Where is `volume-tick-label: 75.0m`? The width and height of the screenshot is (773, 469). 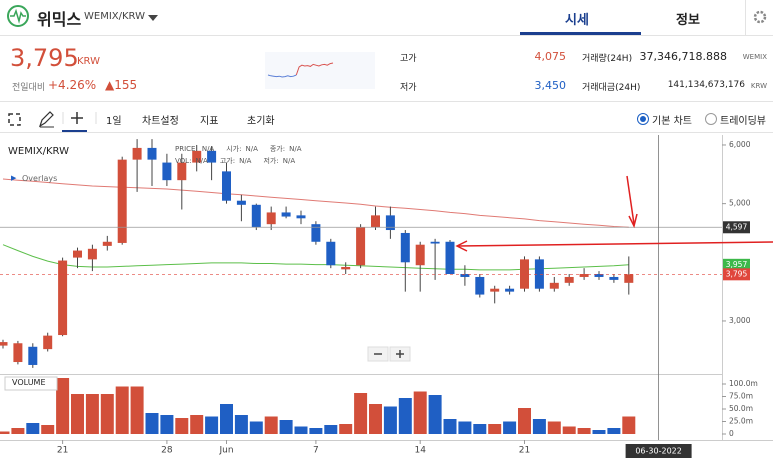 volume-tick-label: 75.0m is located at coordinates (741, 396).